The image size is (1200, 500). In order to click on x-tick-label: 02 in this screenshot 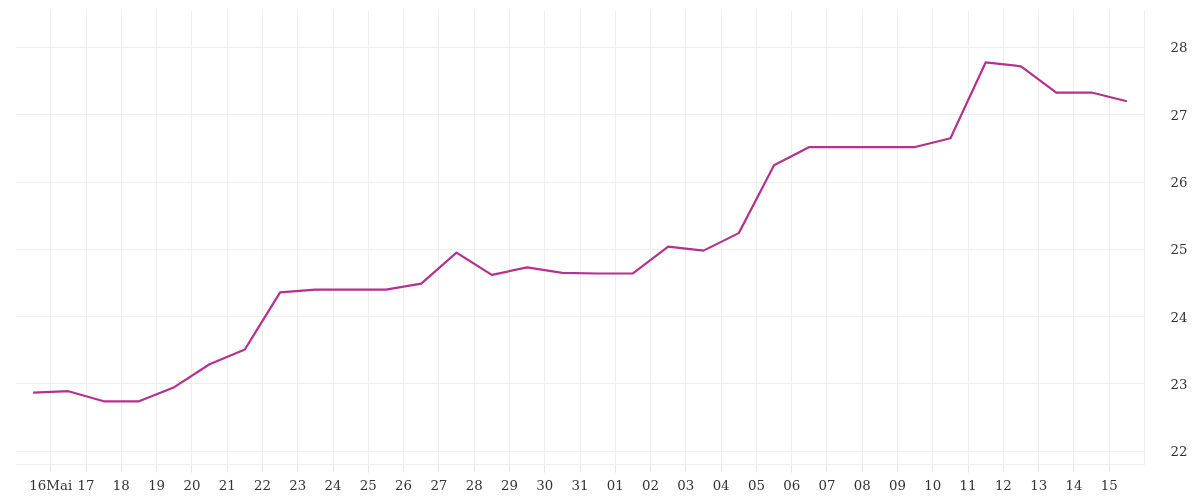, I will do `click(651, 485)`.